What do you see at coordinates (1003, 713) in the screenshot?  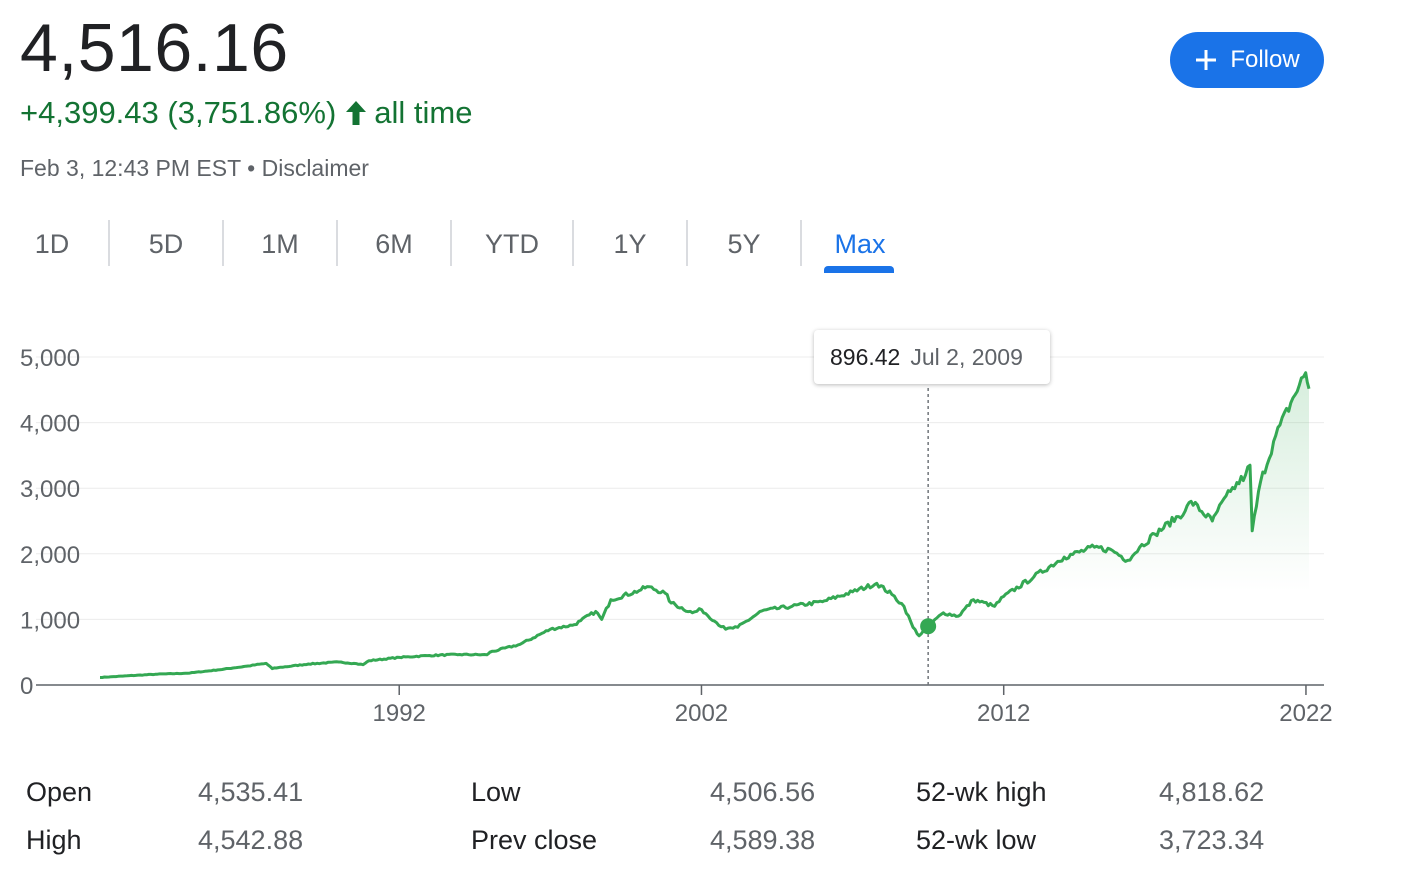 I see `x-tick-label: 2012` at bounding box center [1003, 713].